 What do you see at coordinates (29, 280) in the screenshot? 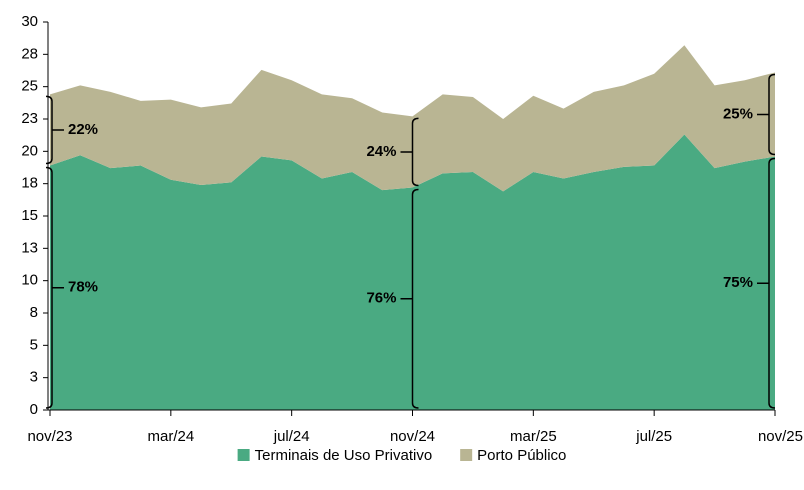
I see `y-tick-label: 10` at bounding box center [29, 280].